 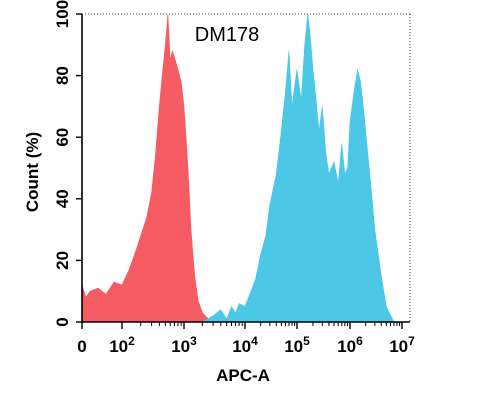 I want to click on x-tick-label: 10⁵, so click(x=297, y=345).